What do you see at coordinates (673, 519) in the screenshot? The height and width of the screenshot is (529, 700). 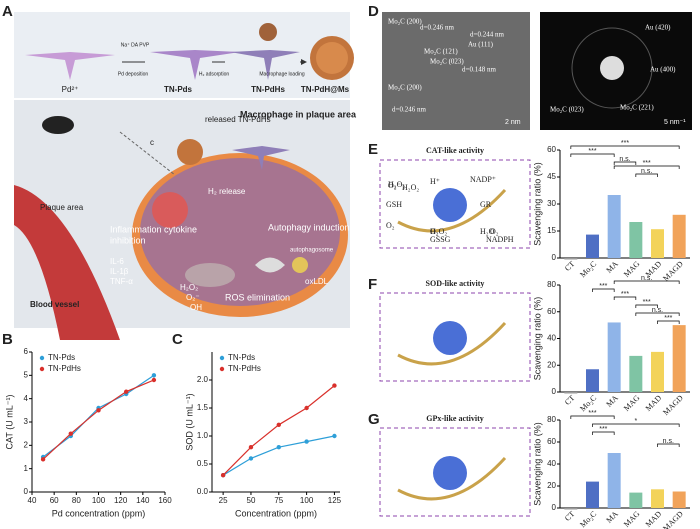 I see `x-tick-label: MAGD` at bounding box center [673, 519].